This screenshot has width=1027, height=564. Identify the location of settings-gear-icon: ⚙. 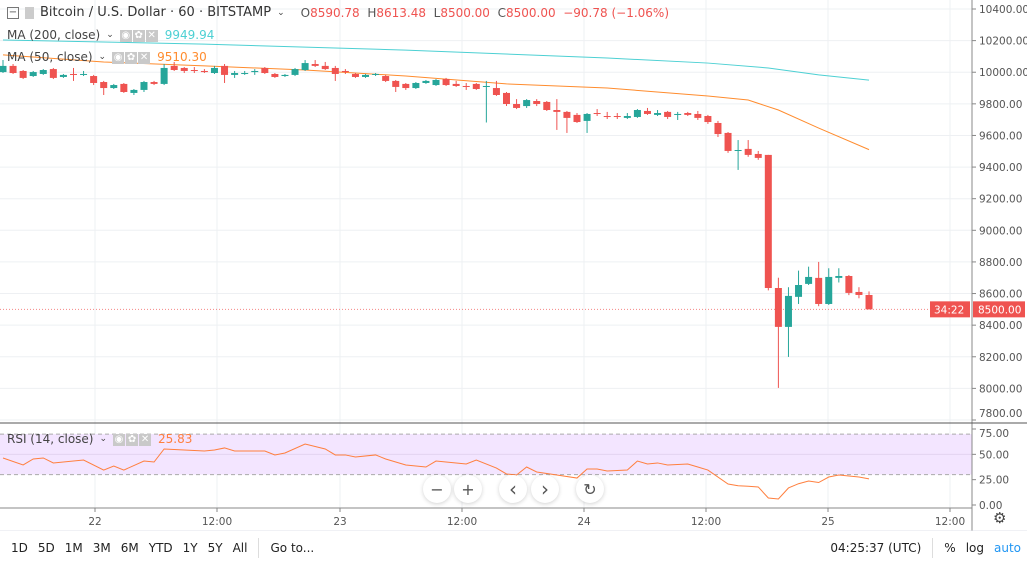
(1000, 518).